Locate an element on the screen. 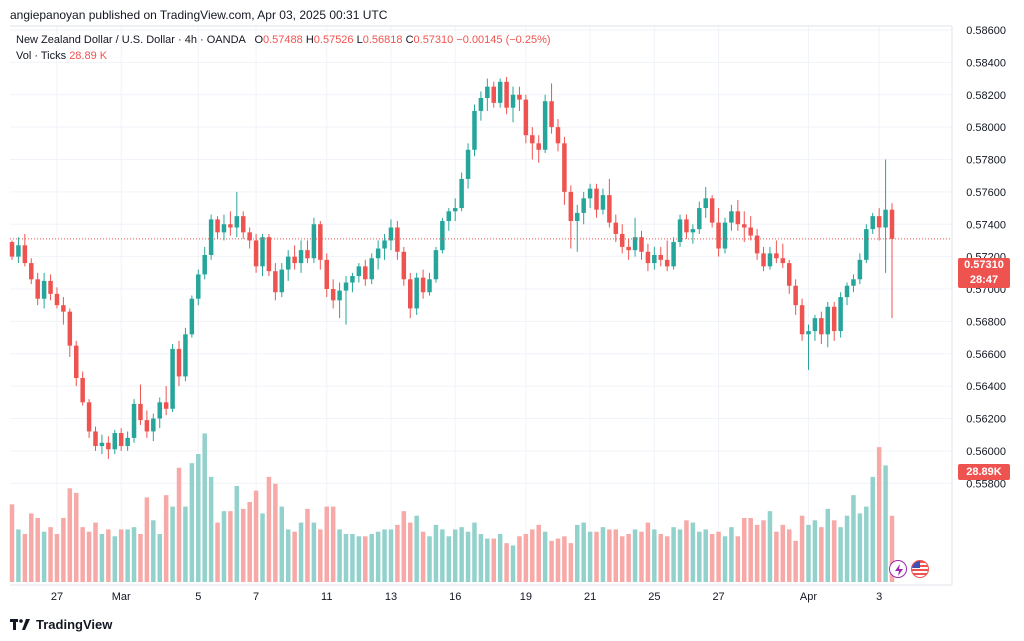 The height and width of the screenshot is (641, 1024). price-tick-label: 0.55800 is located at coordinates (986, 484).